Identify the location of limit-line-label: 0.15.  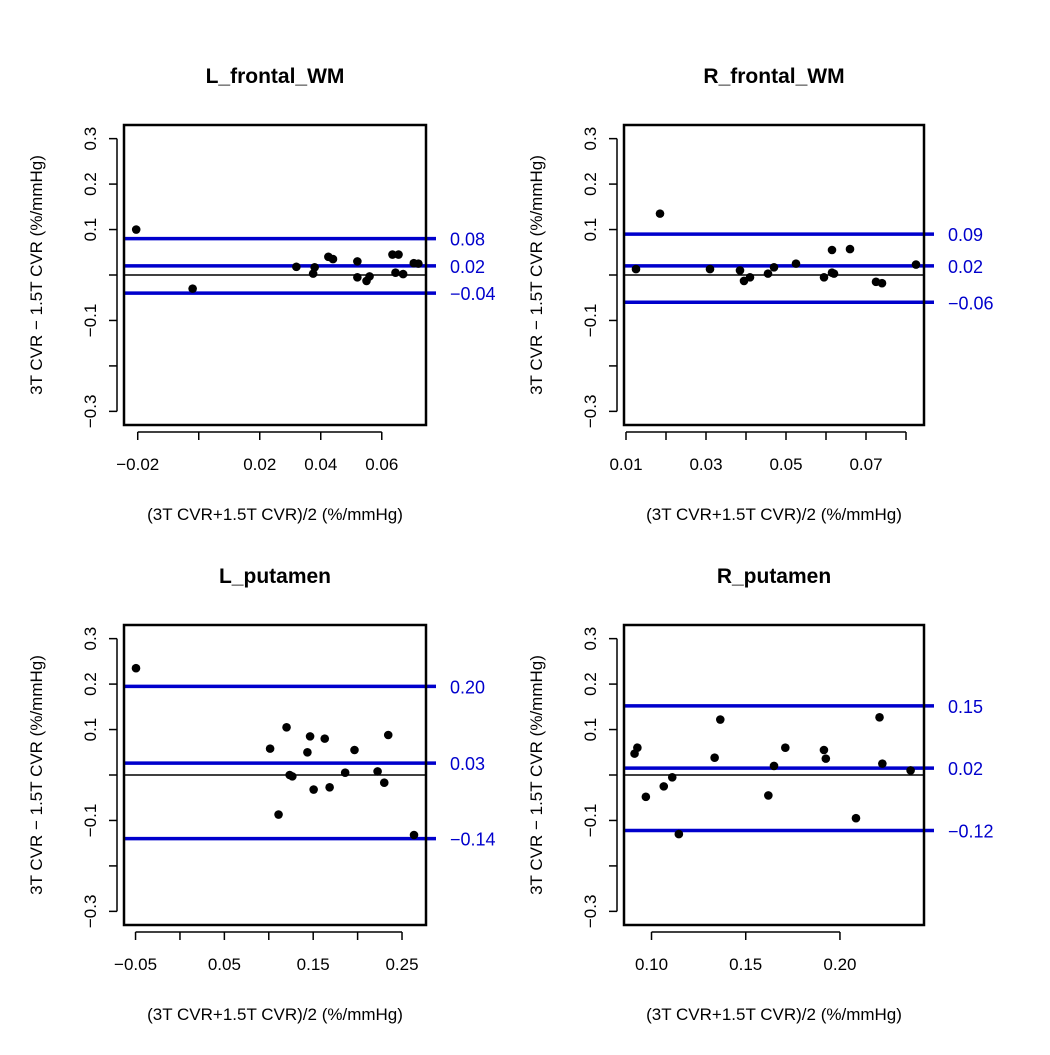
(965, 707).